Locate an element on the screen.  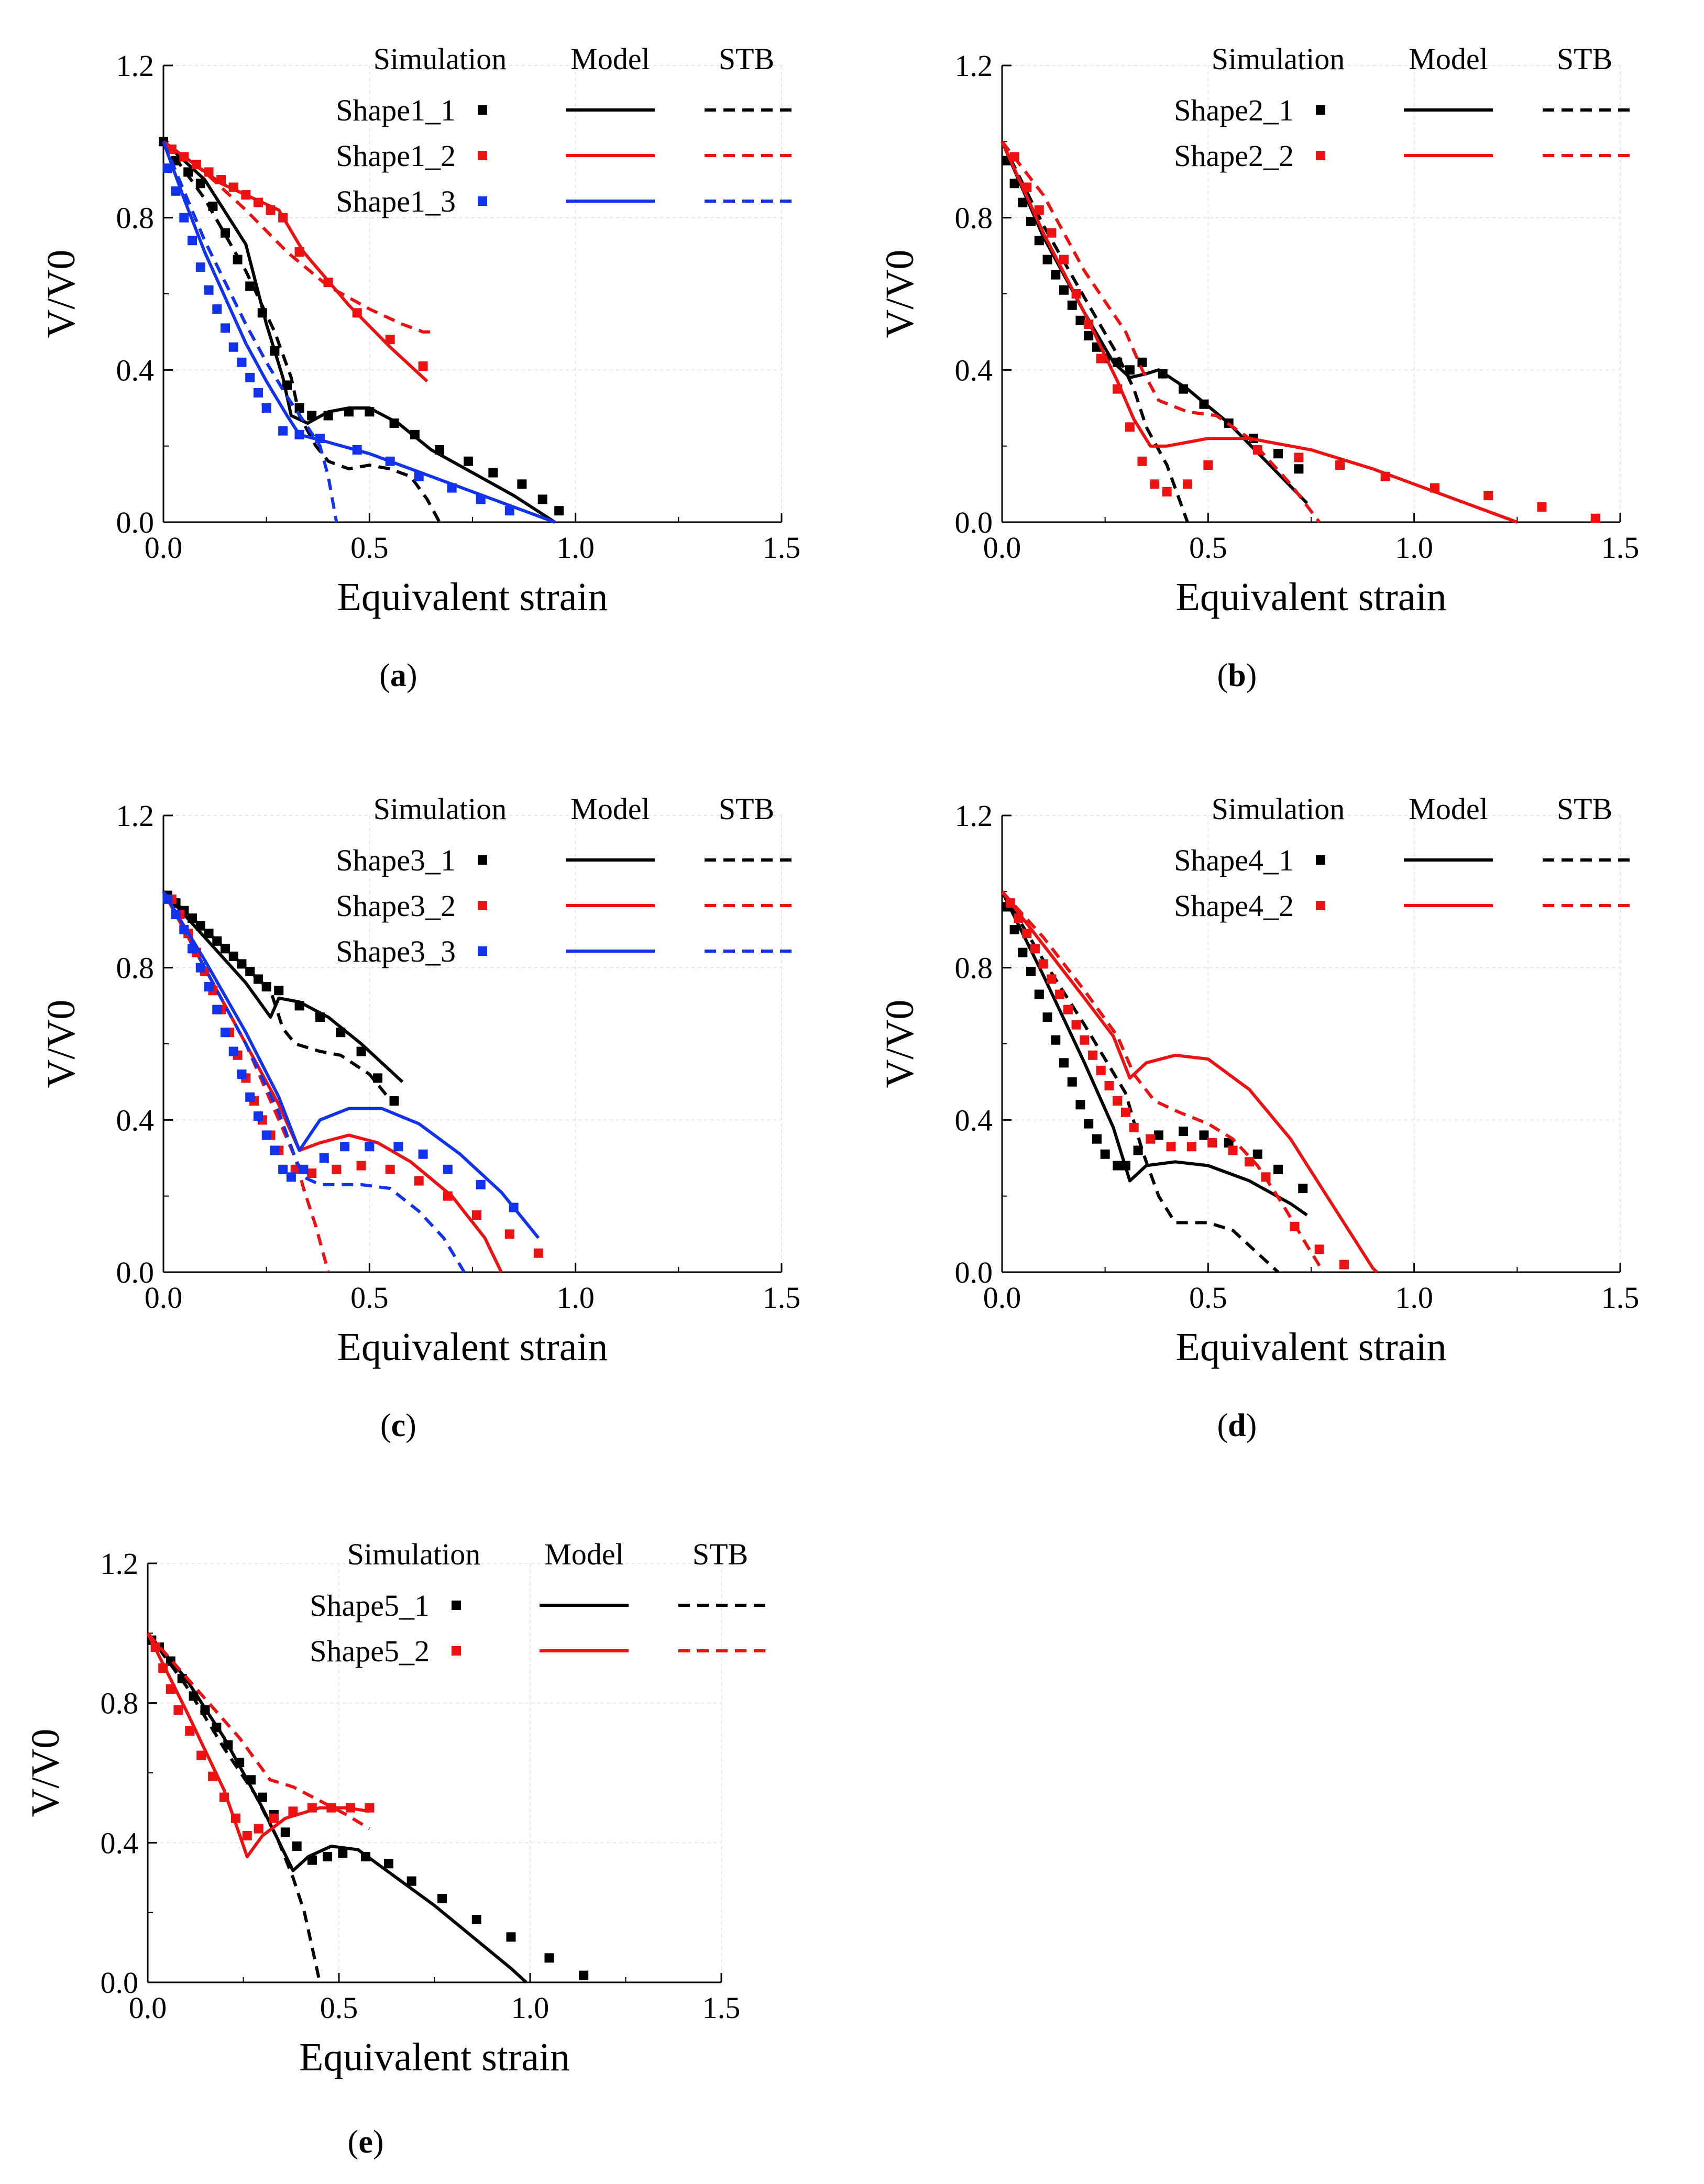
panel-label: (b) is located at coordinates (1237, 676).